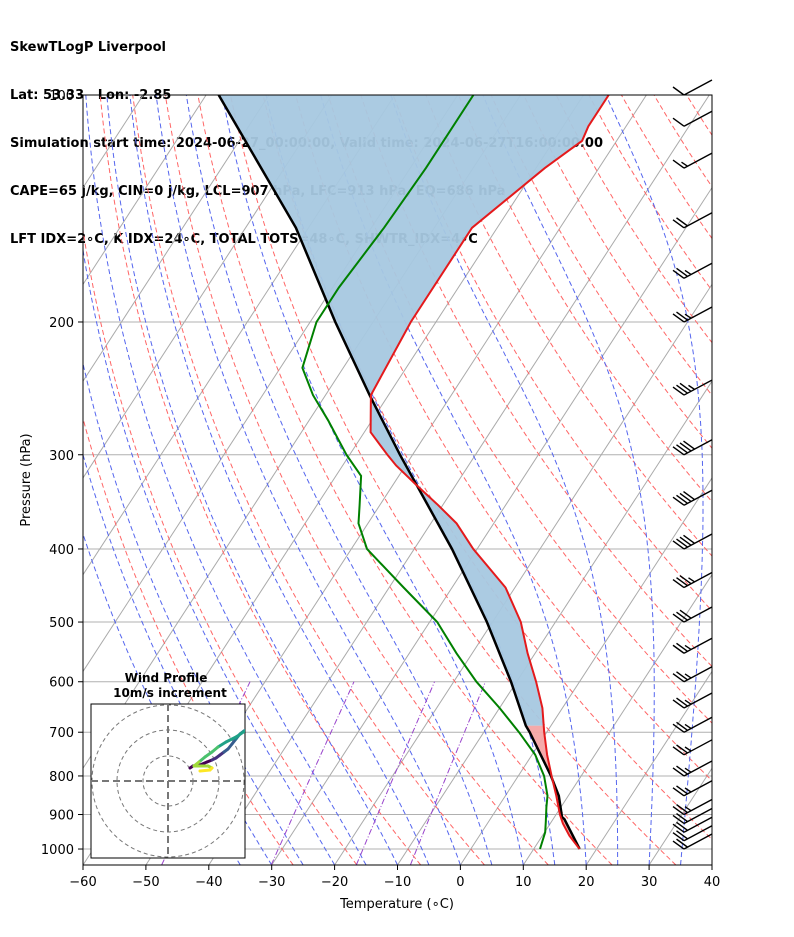  I want to click on x-tick-label: −20, so click(334, 882).